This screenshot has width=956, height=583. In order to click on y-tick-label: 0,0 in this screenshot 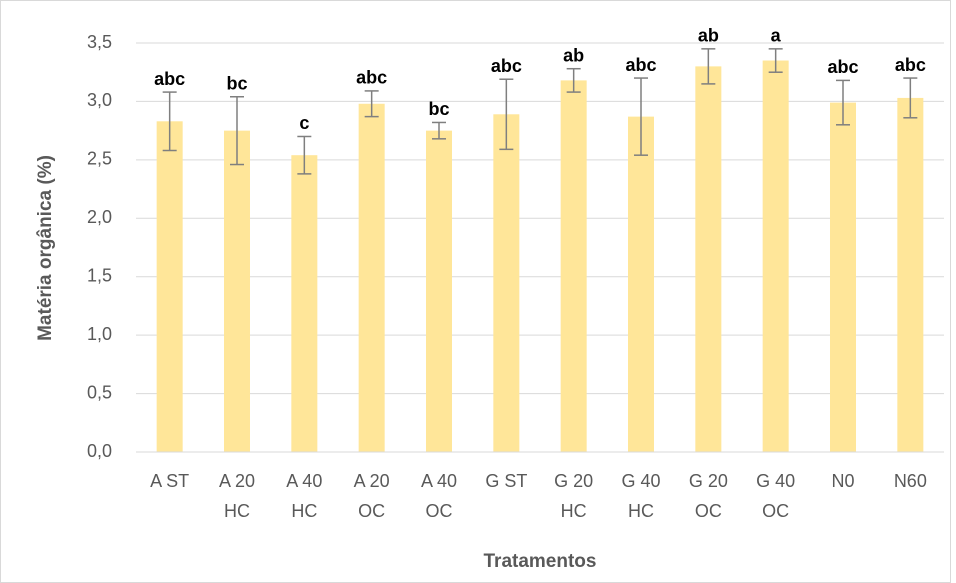, I will do `click(99, 451)`.